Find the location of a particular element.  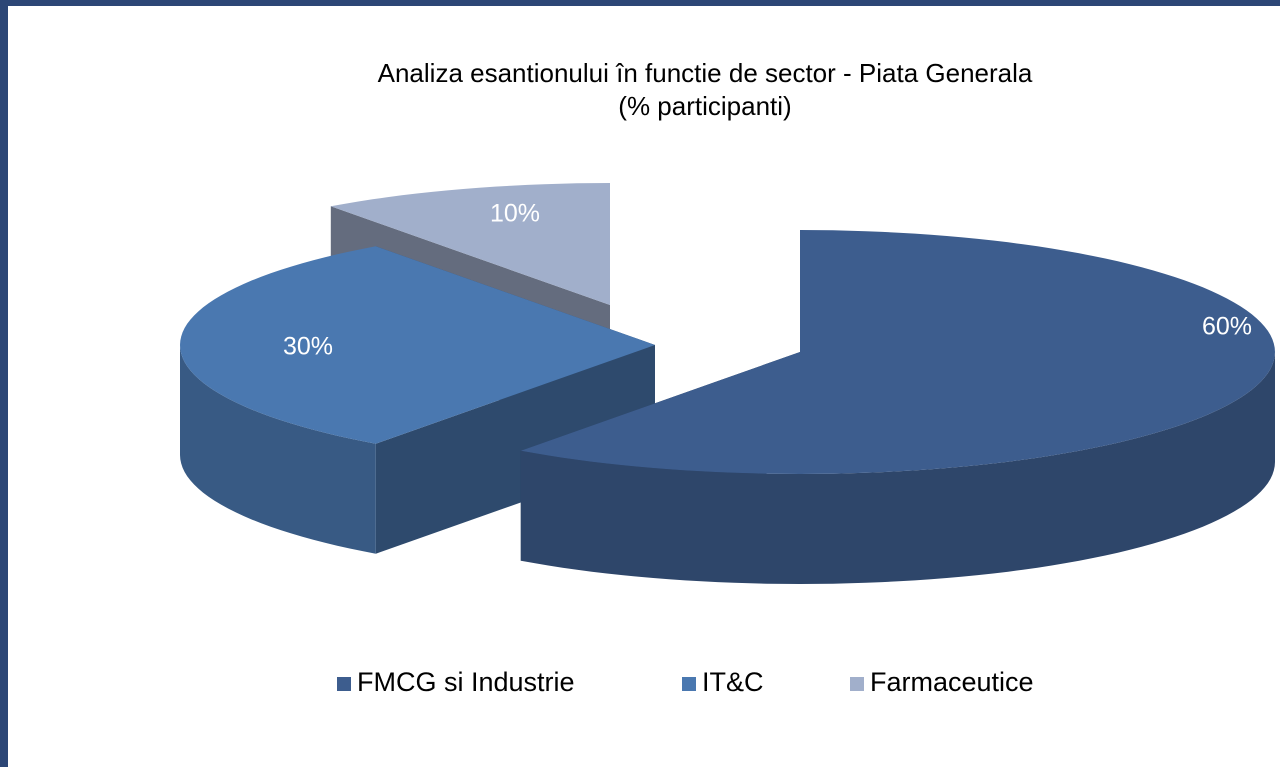

slice-wall is located at coordinates (278, 449).